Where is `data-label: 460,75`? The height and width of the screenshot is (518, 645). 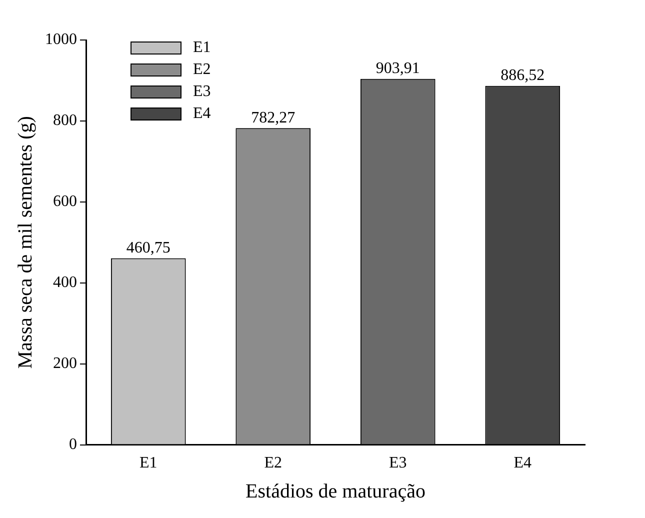
data-label: 460,75 is located at coordinates (148, 247).